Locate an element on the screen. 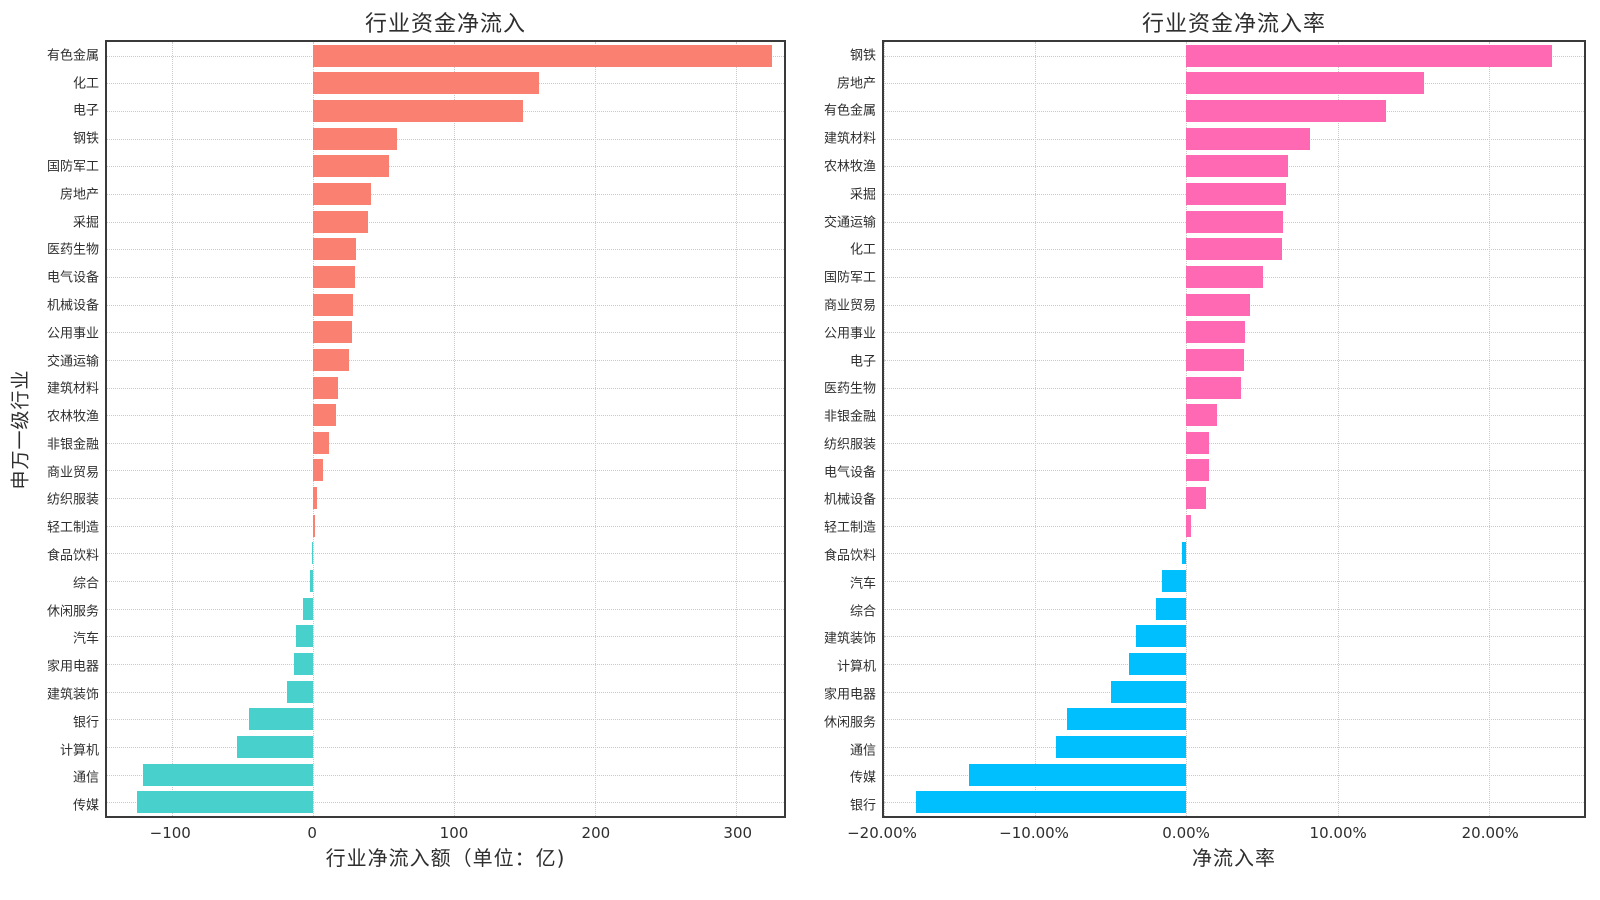 The height and width of the screenshot is (900, 1600). y-tick-label: 非银金融 is located at coordinates (72, 445).